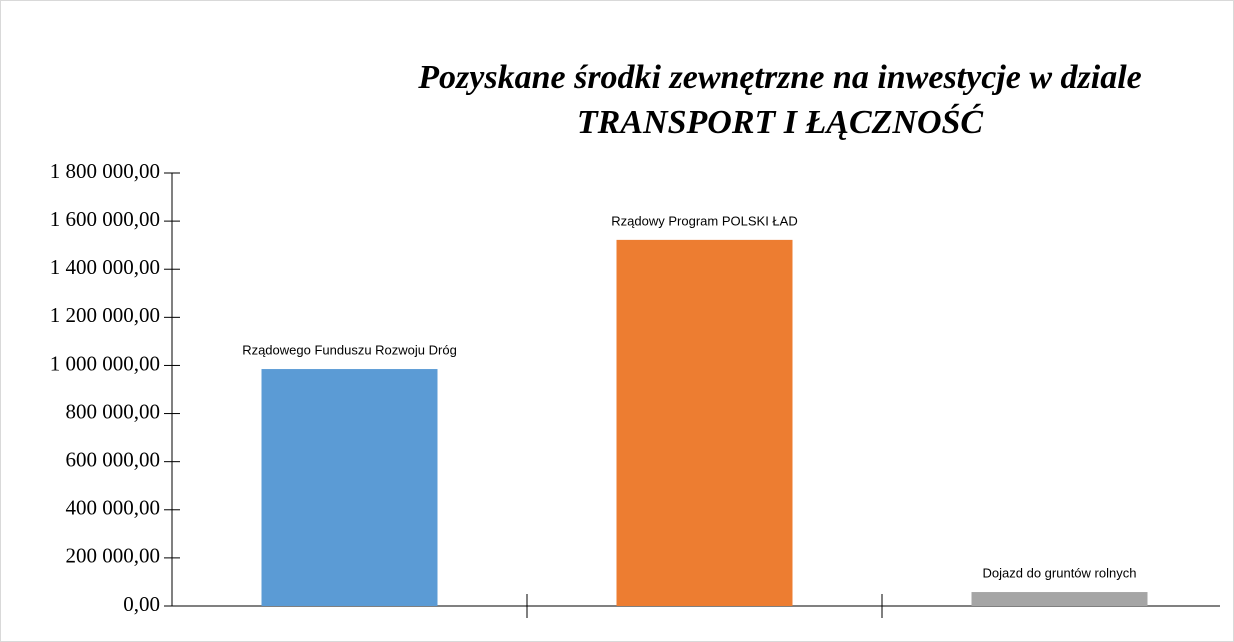 This screenshot has width=1234, height=642. Describe the element at coordinates (1060, 572) in the screenshot. I see `bar-label: Dojazd do gruntów rolnych` at that location.